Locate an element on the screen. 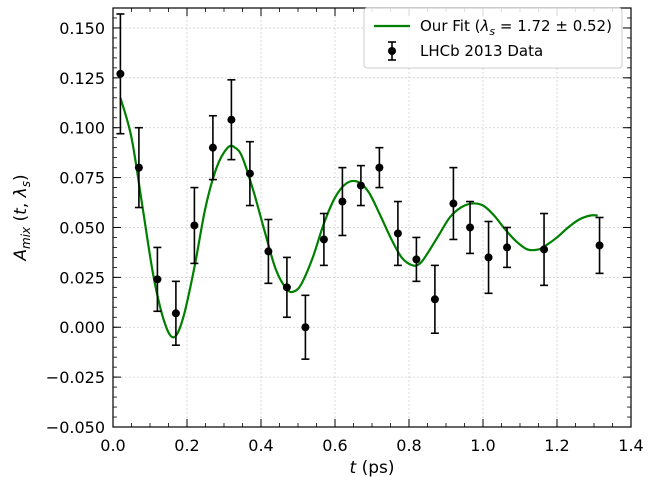  x-tick-label: 0.8 is located at coordinates (408, 445).